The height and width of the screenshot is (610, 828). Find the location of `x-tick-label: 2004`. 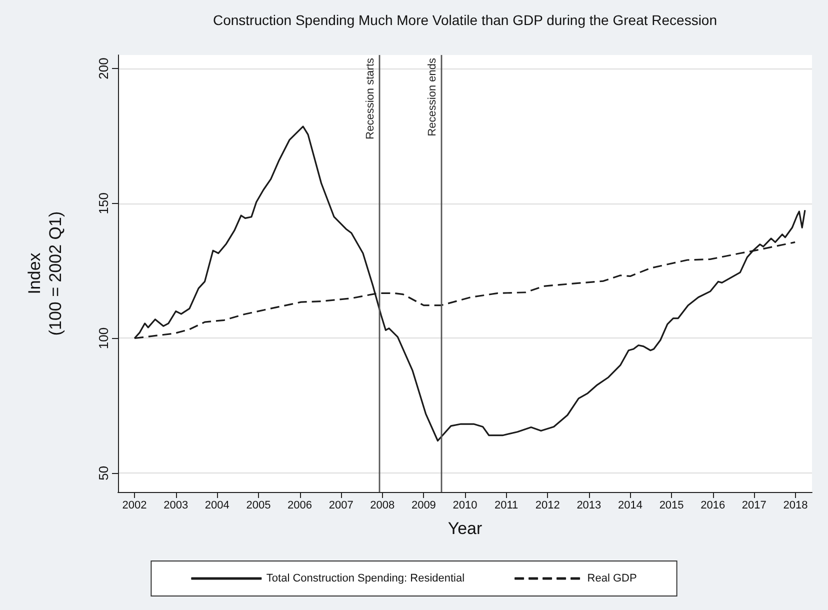

x-tick-label: 2004 is located at coordinates (217, 506).